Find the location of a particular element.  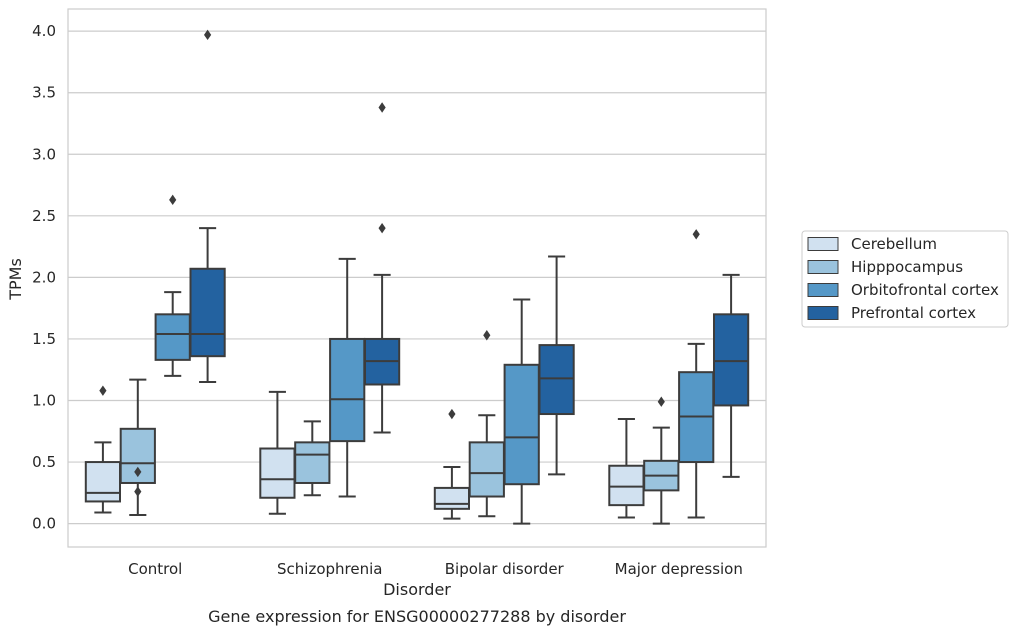

y-tick-label: 1.5 is located at coordinates (44, 339).